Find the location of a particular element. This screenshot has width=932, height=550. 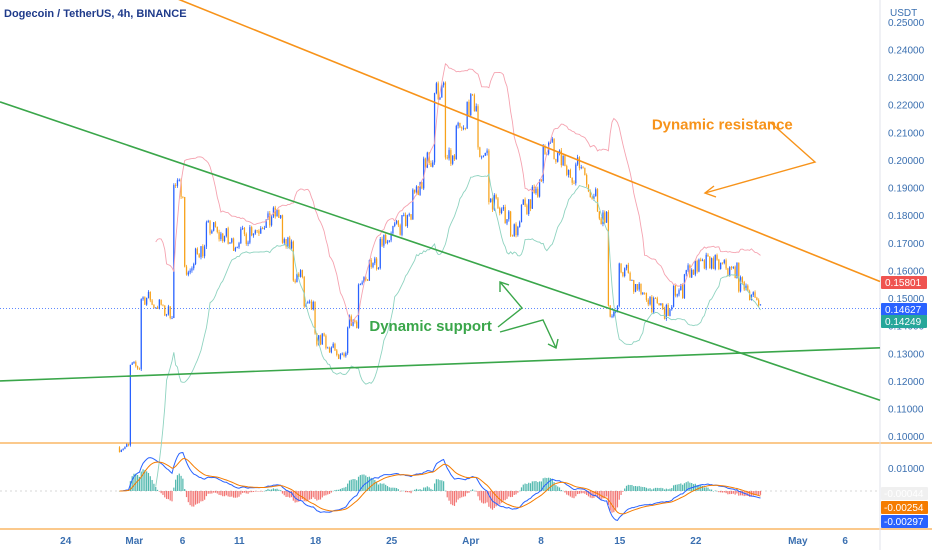

y-tick-label: 0.20000 is located at coordinates (906, 161).